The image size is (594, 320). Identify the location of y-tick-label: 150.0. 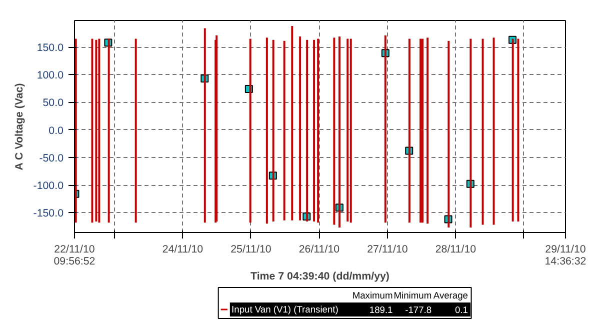
(50, 48).